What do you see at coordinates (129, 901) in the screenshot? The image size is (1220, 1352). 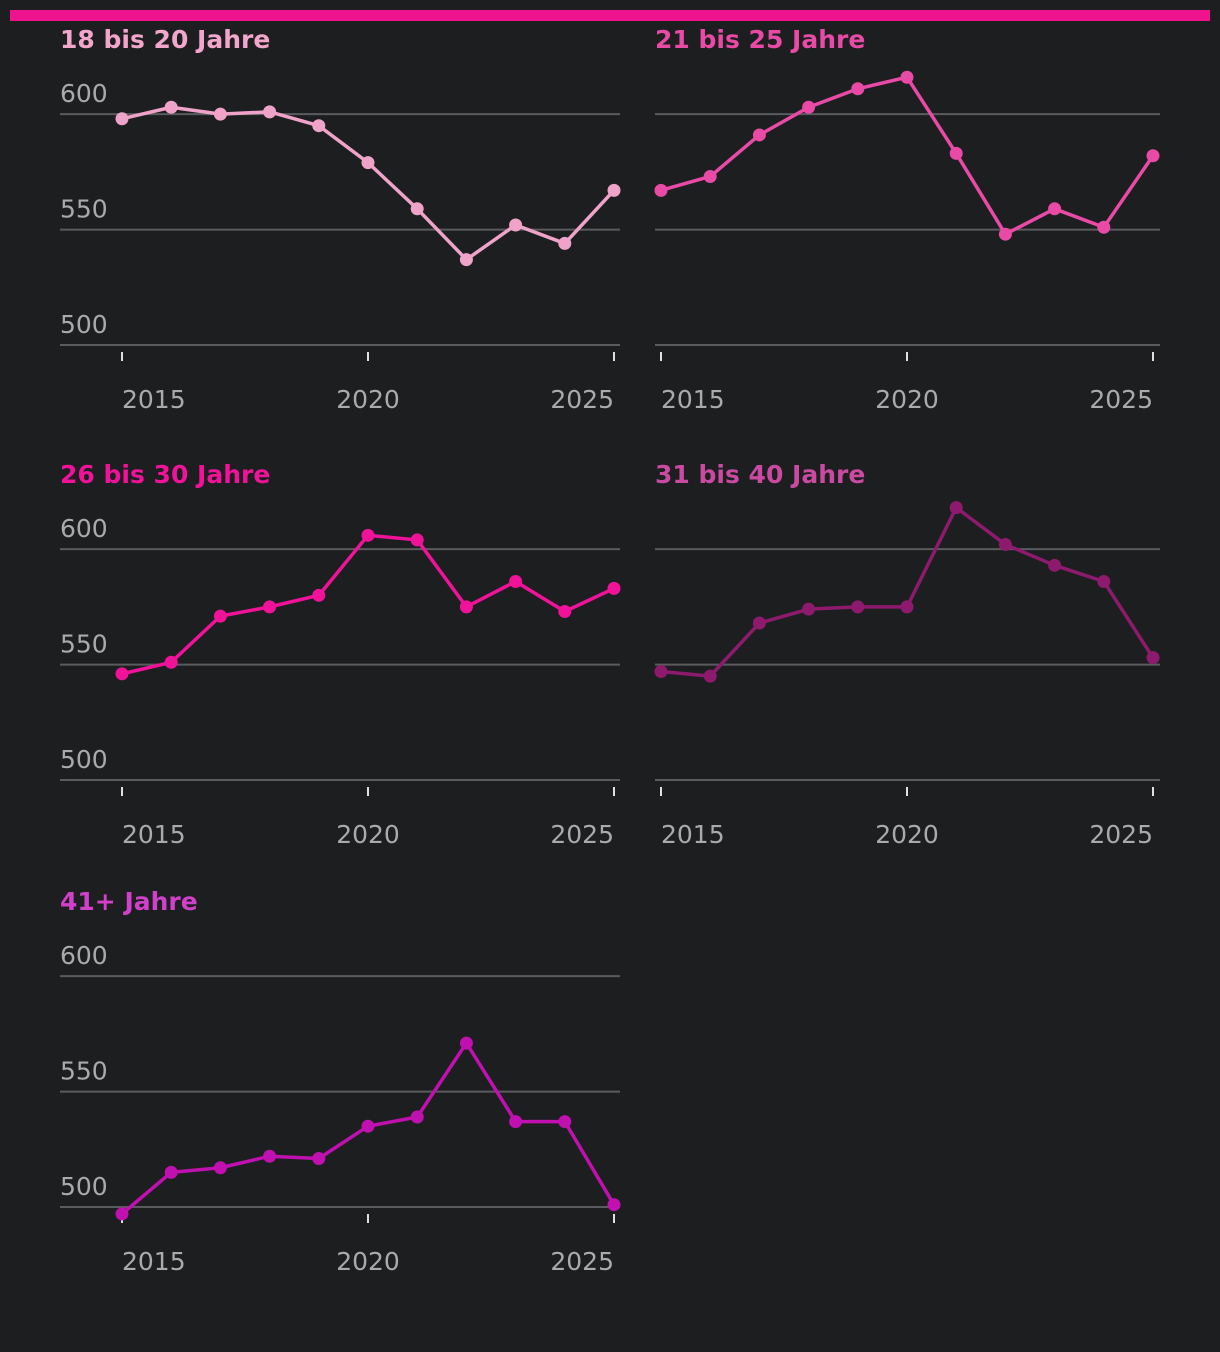 I see `panel-title: 41+ Jahre` at bounding box center [129, 901].